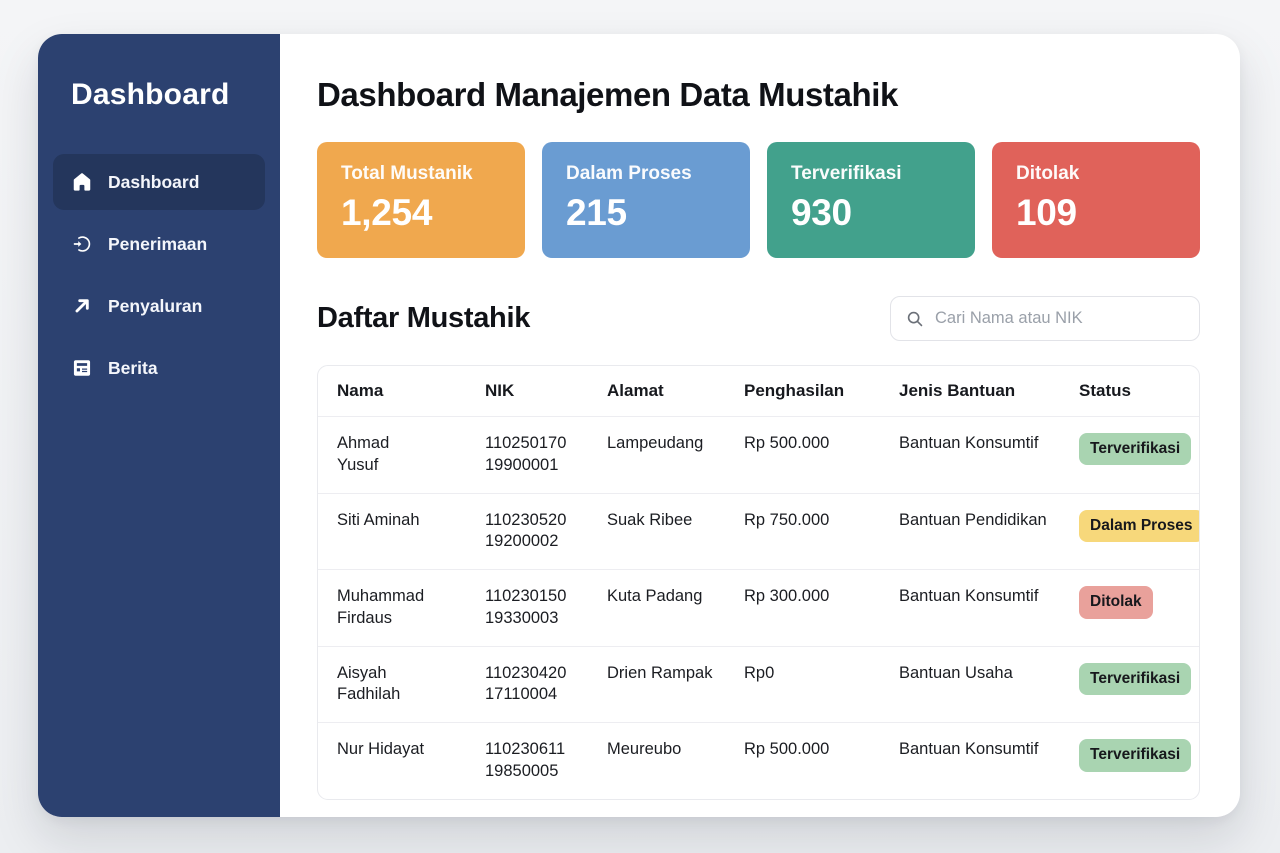 The width and height of the screenshot is (1280, 853). Describe the element at coordinates (871, 200) in the screenshot. I see `stat-card-terverifikasi: Terverifikasi 930` at that location.